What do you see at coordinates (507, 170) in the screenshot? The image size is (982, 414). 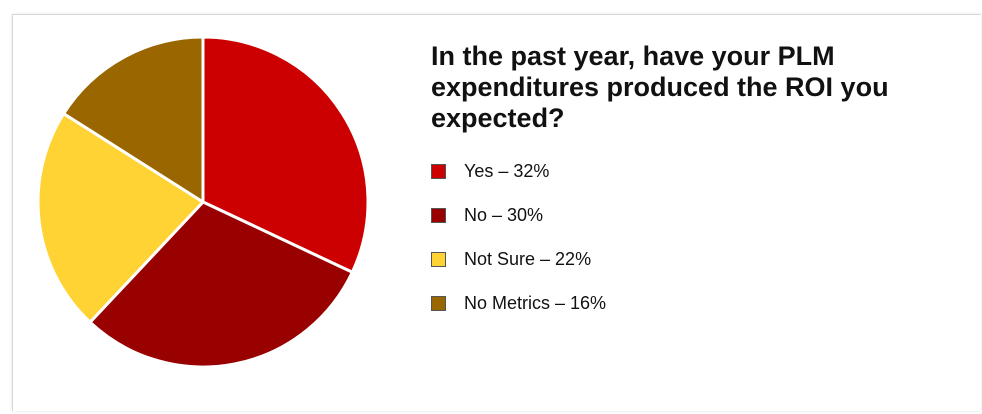 I see `legend-label-yes: Yes – 32%` at bounding box center [507, 170].